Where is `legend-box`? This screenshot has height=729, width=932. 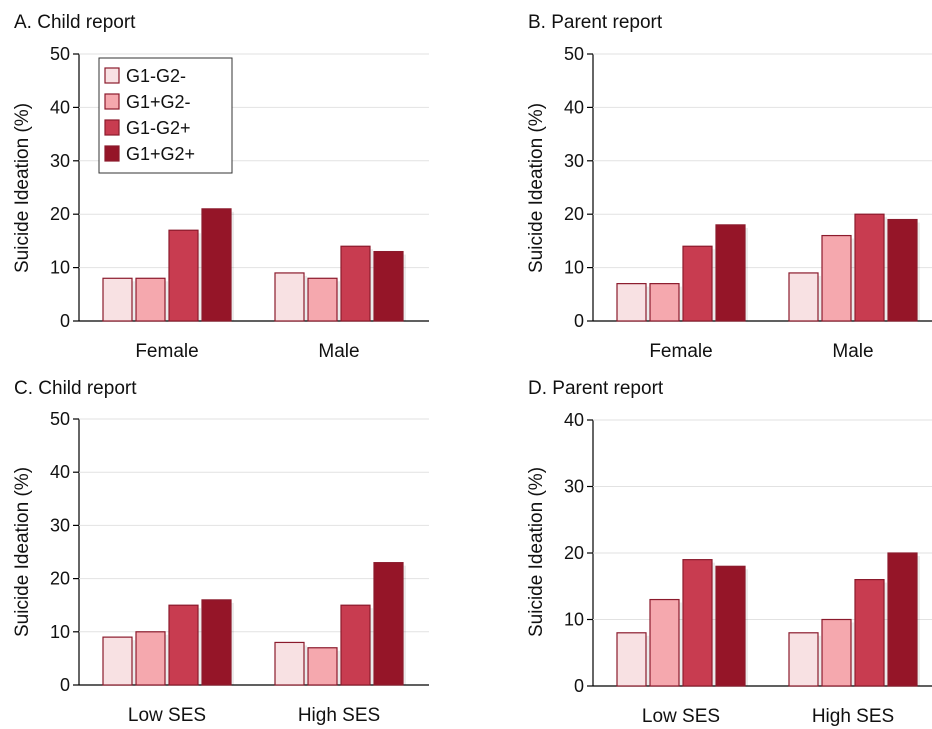
legend-box is located at coordinates (165, 115).